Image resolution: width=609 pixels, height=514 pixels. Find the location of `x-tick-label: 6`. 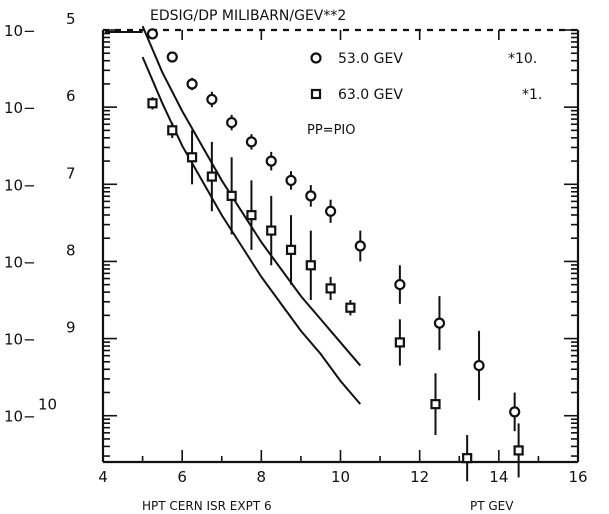

x-tick-label: 6 is located at coordinates (182, 477).